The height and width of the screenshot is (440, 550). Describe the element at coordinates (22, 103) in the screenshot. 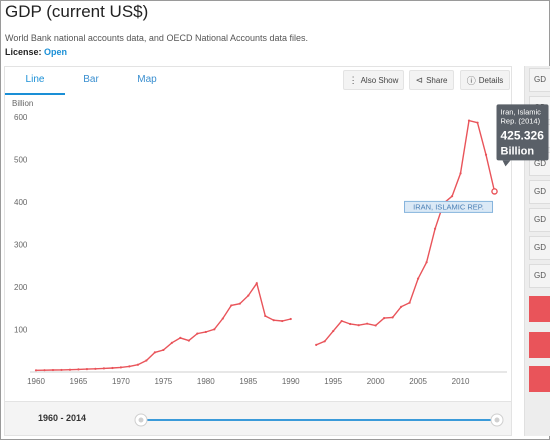

I see `y-axis-label: Billion` at that location.